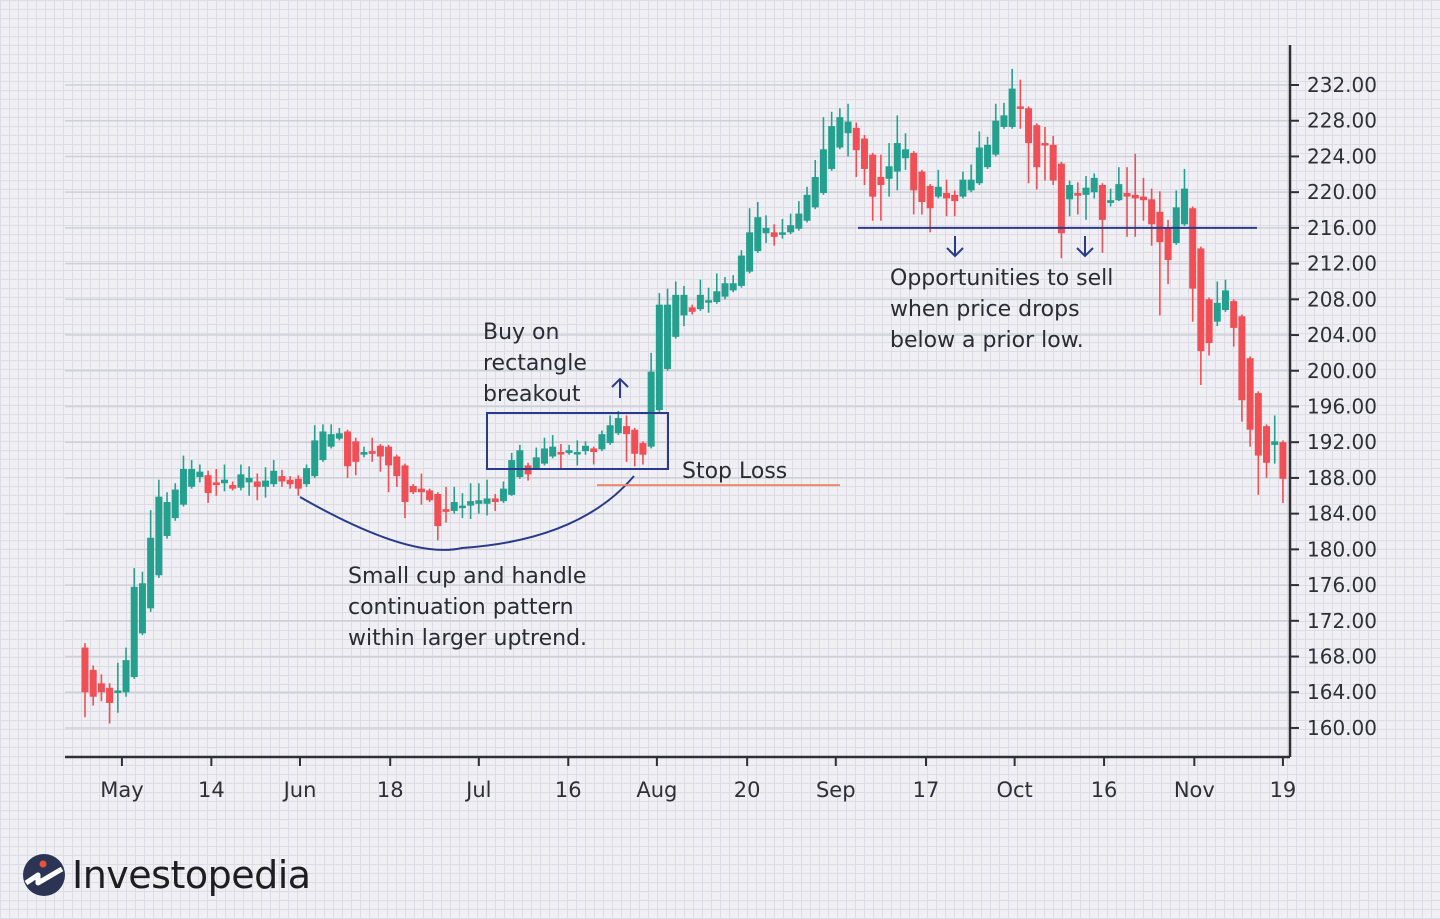 This screenshot has height=919, width=1440. I want to click on y-tick-label: 196.00, so click(1342, 406).